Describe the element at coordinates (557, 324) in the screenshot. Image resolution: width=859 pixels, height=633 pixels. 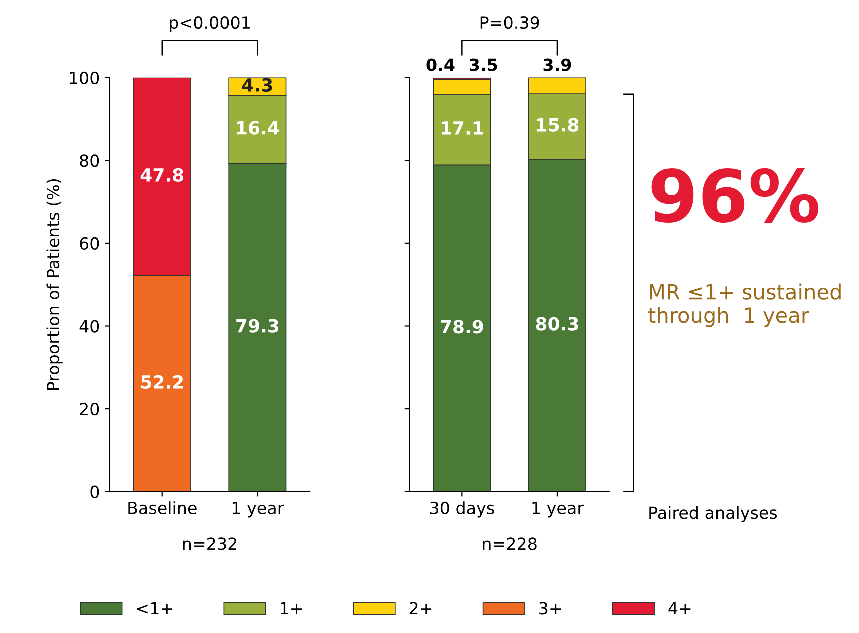
I see `data-label: 80.3` at that location.